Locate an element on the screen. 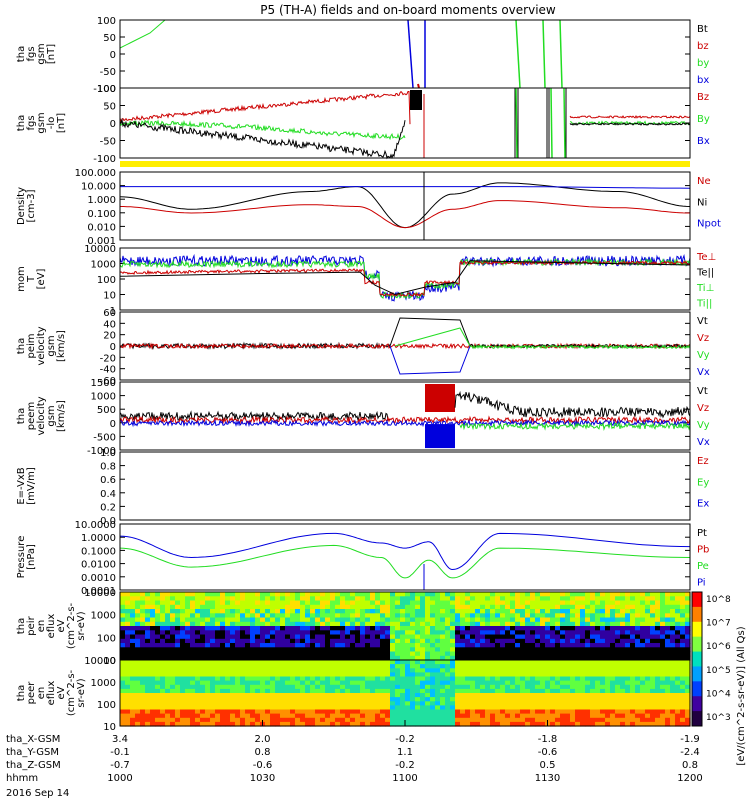  y-axis-label-line: [mV/m] is located at coordinates (31, 486).